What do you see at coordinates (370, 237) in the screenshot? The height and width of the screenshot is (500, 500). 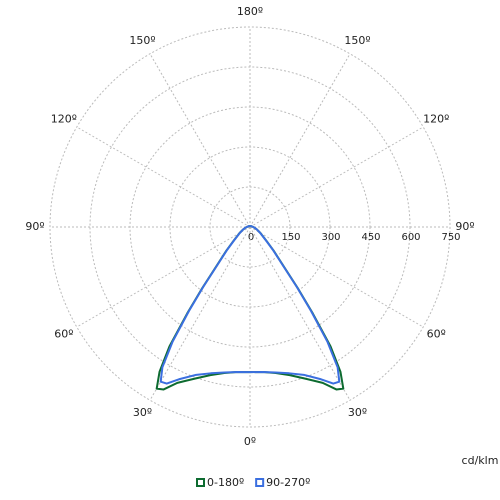 I see `r-tick-label: 450` at bounding box center [370, 237].